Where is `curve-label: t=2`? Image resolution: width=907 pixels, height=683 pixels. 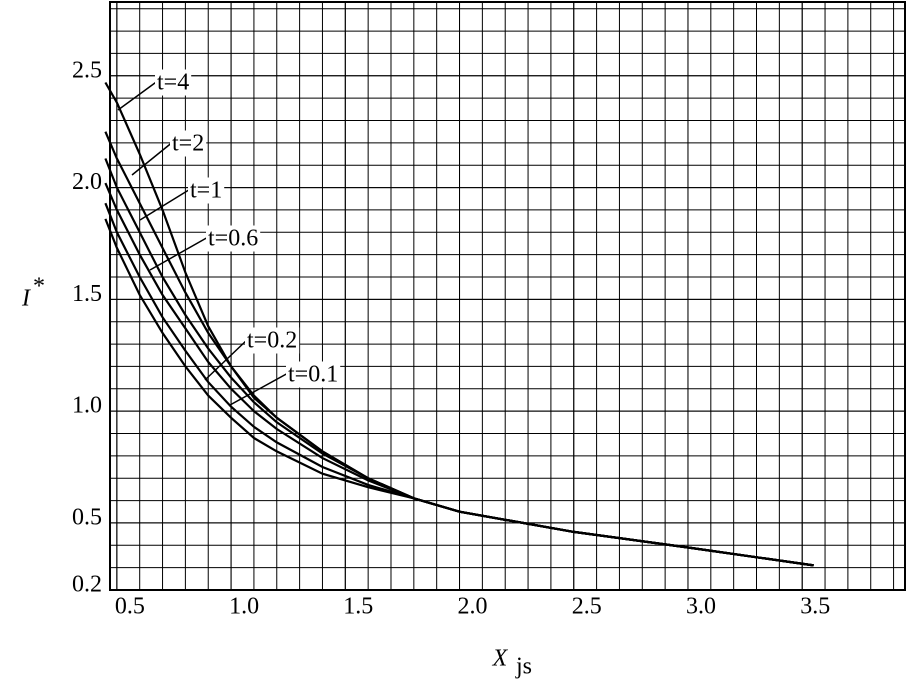 curve-label: t=2 is located at coordinates (188, 144).